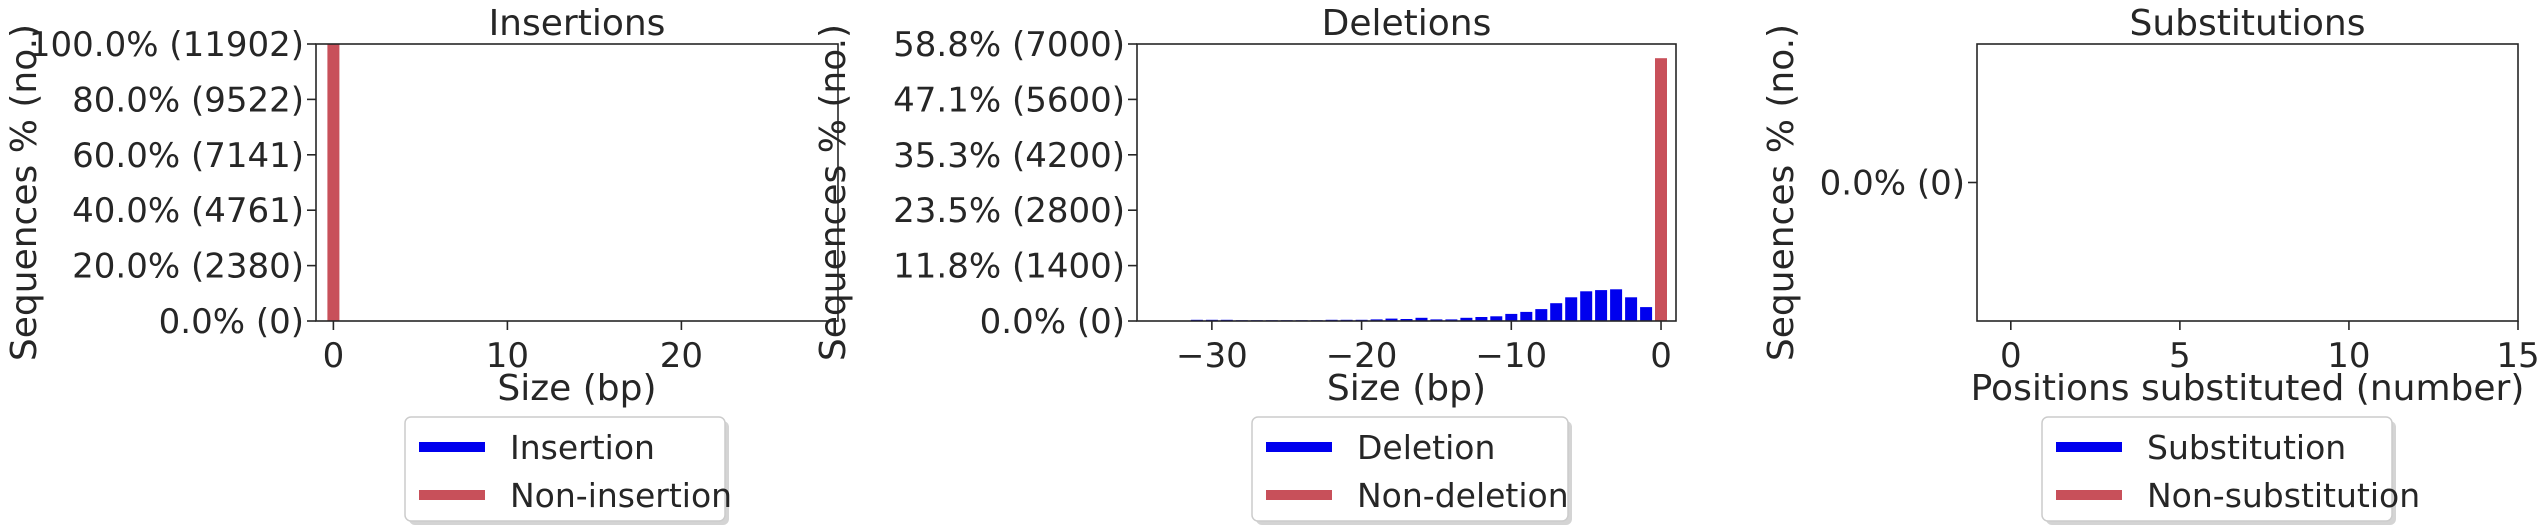  What do you see at coordinates (2246, 447) in the screenshot?
I see `legend-label: Substitution` at bounding box center [2246, 447].